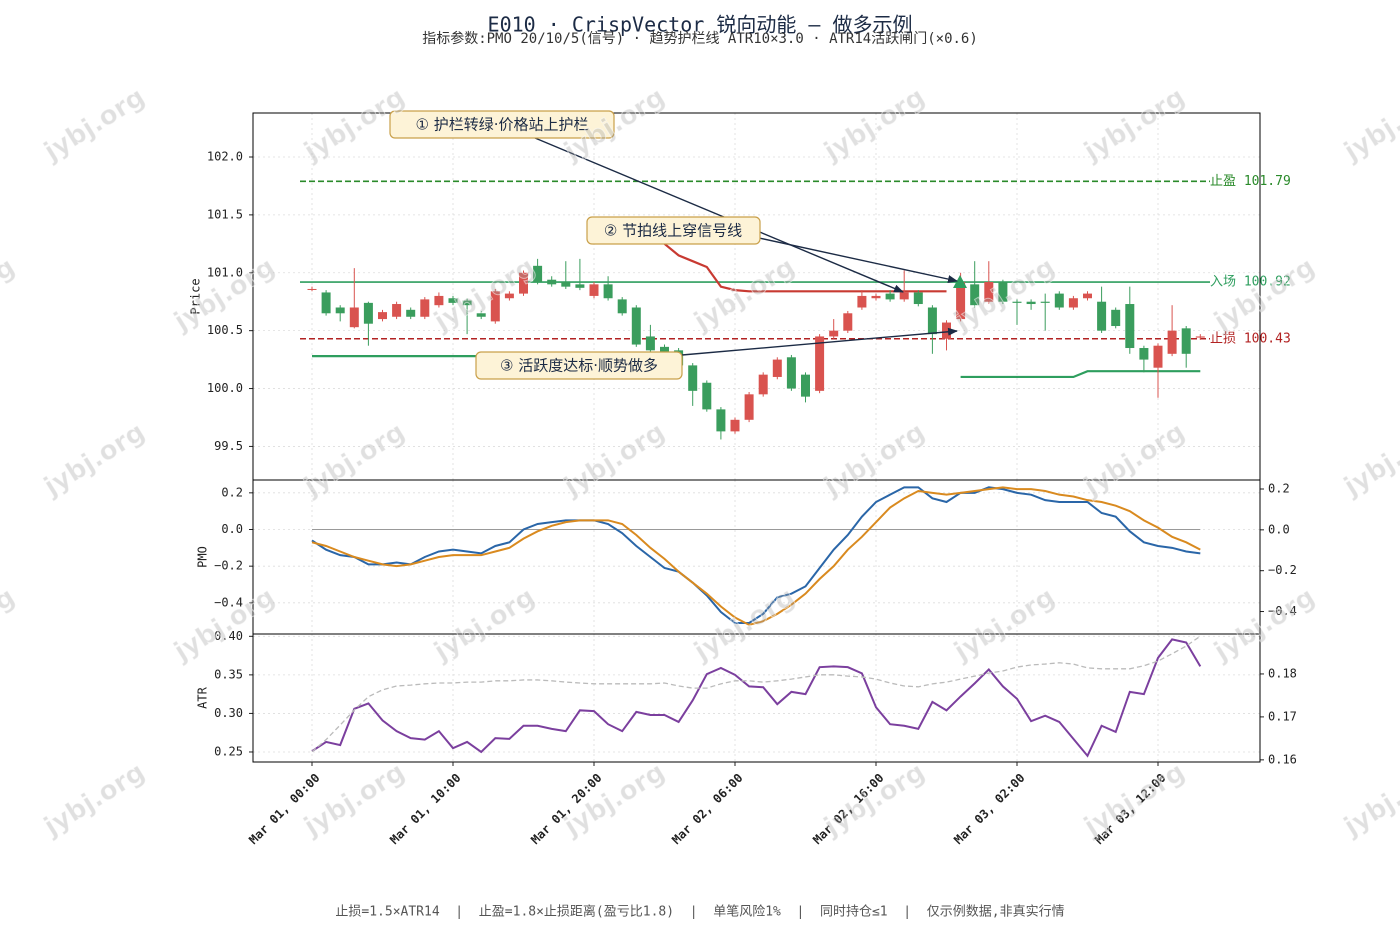  I want to click on plot-frame, so click(756, 698).